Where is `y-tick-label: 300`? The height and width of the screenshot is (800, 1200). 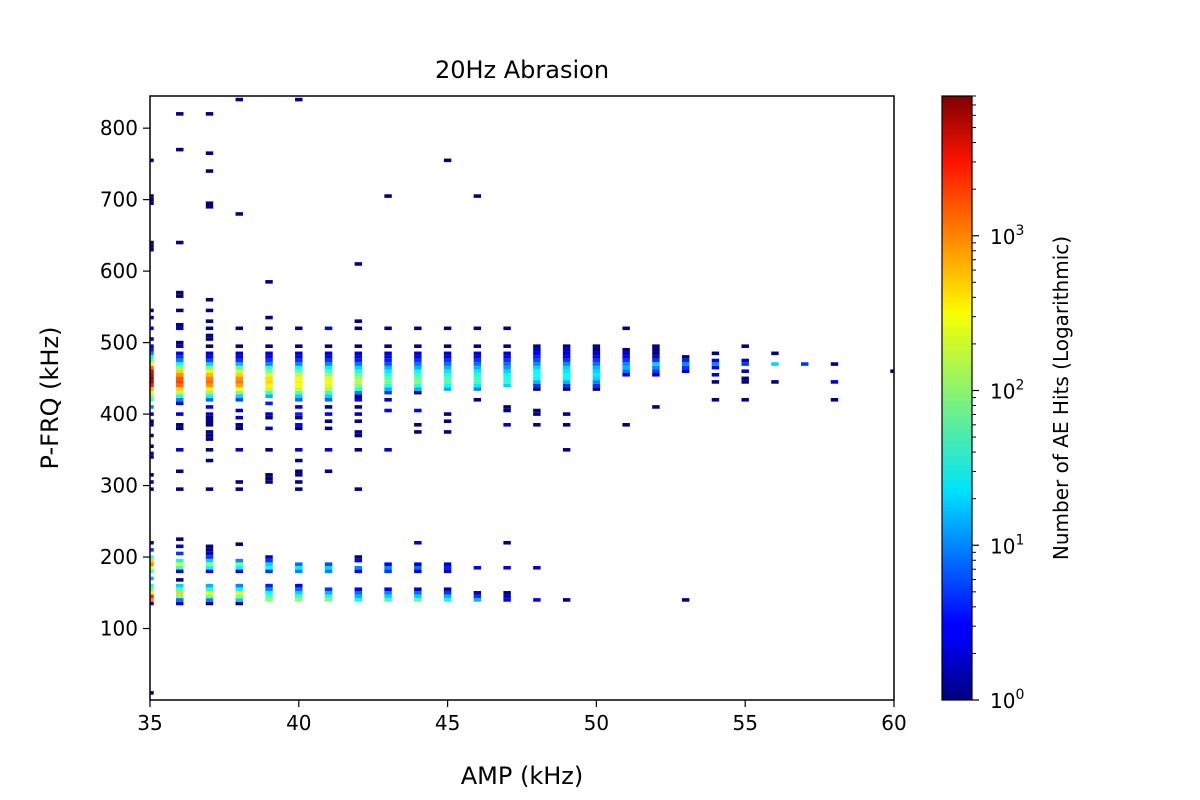 y-tick-label: 300 is located at coordinates (119, 486).